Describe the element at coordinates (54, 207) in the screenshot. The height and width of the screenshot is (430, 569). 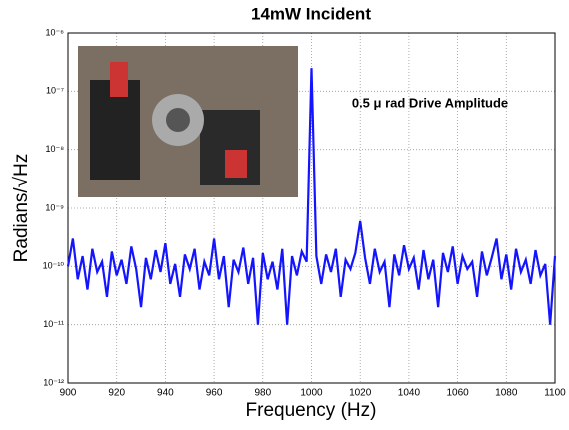
I see `y-tick-label: 10⁻⁹` at that location.